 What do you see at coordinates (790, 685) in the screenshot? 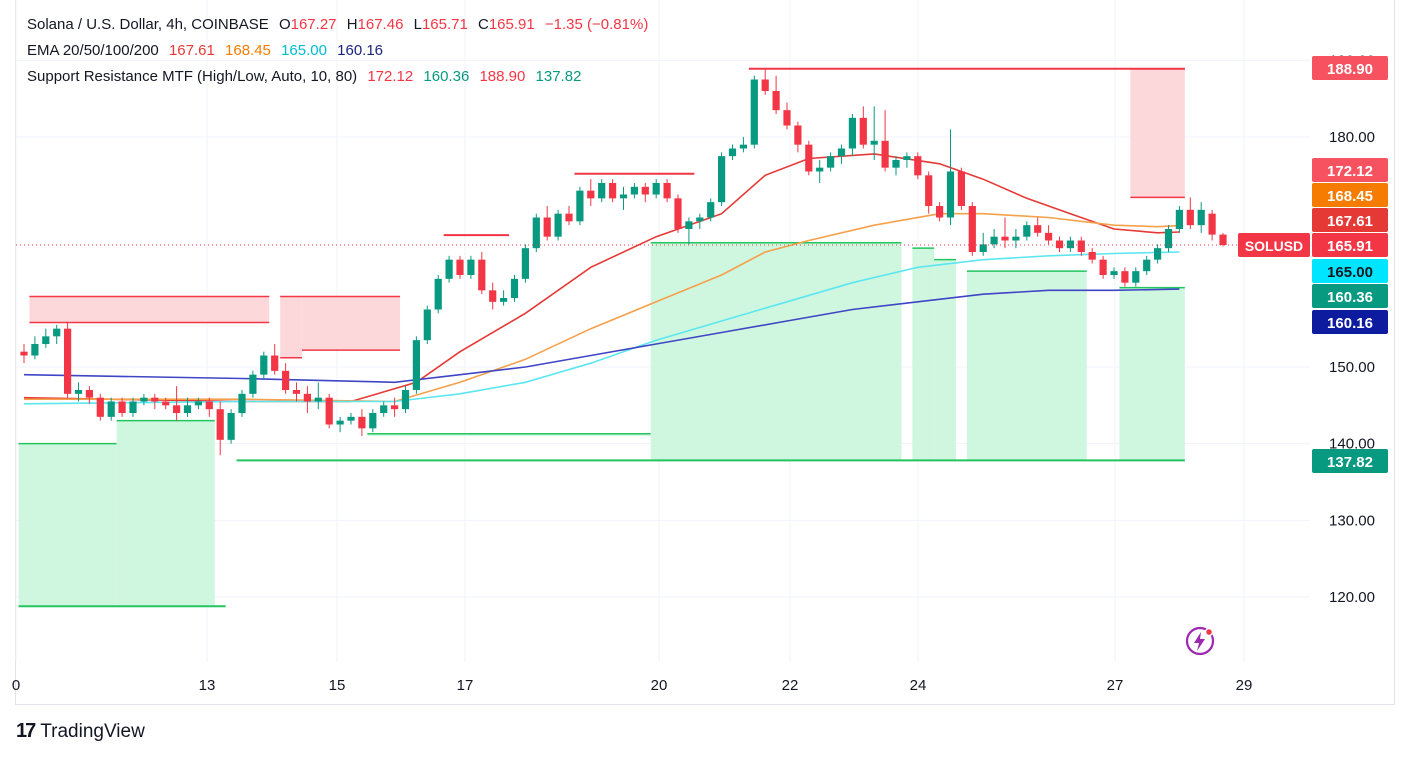
I see `x-tick-label: 22` at bounding box center [790, 685].